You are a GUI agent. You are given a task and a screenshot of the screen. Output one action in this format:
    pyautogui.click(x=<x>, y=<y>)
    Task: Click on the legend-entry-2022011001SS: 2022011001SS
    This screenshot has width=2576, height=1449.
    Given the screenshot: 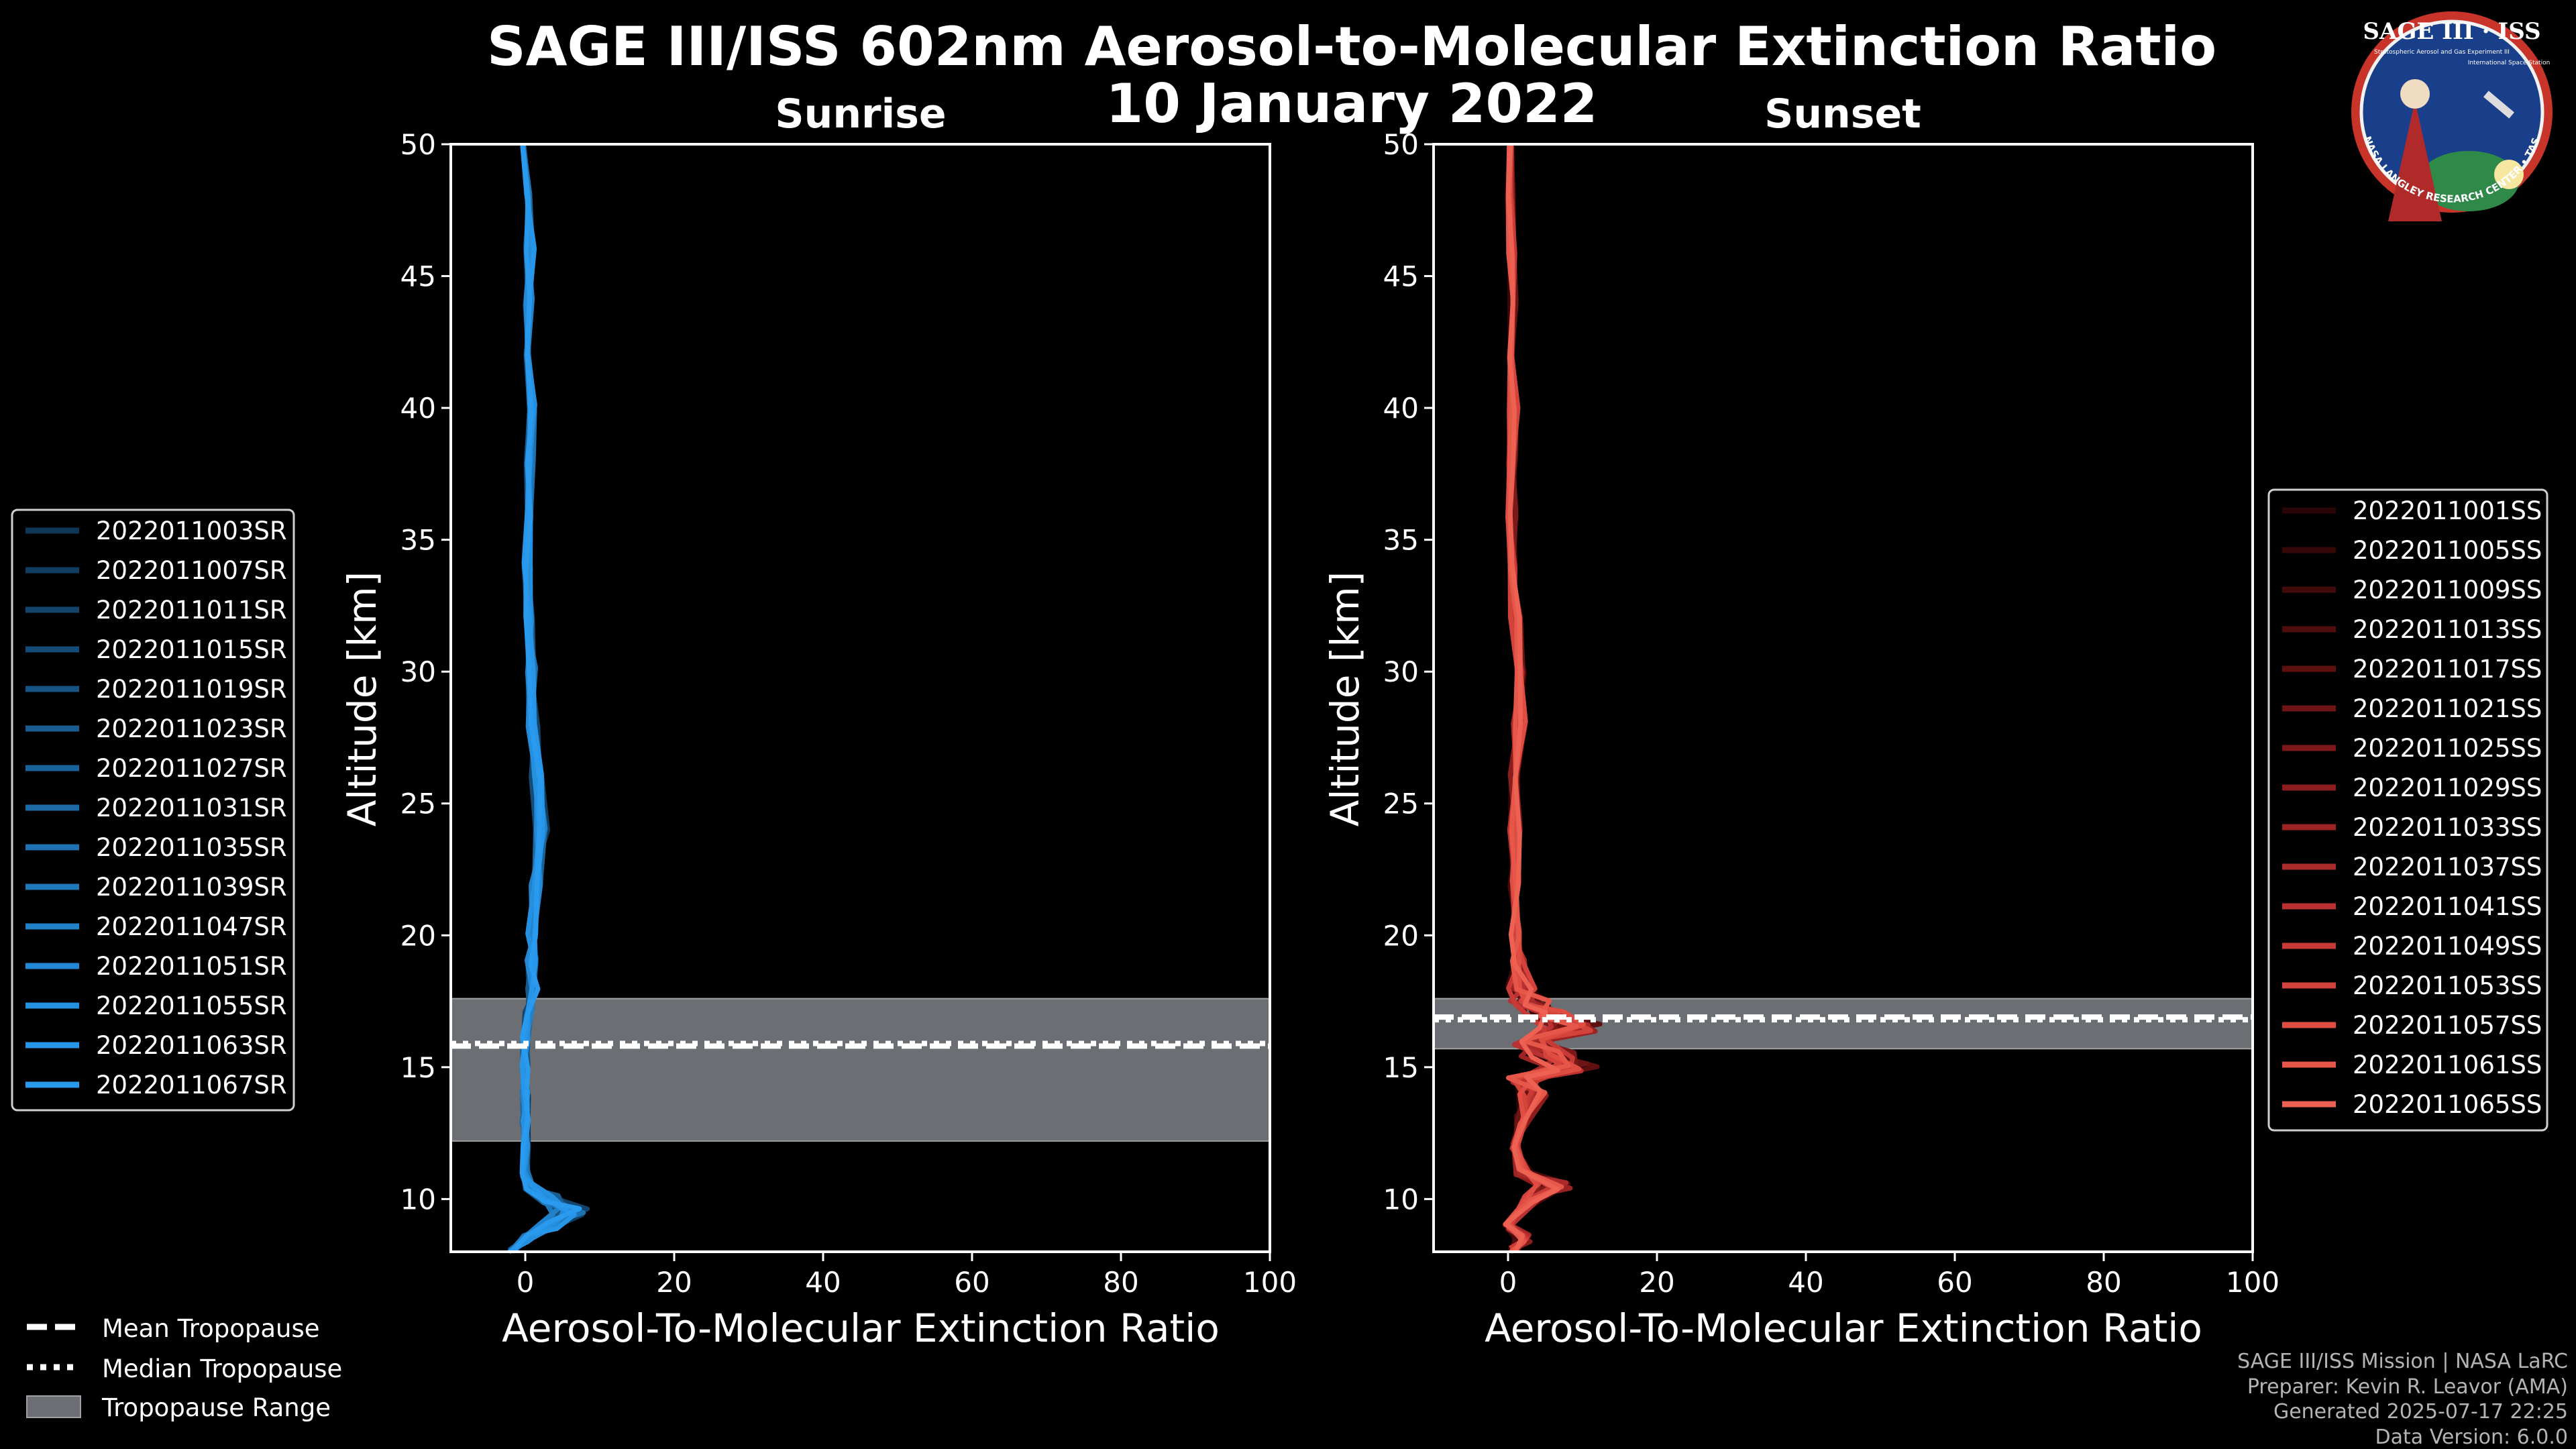 What is the action you would take?
    pyautogui.click(x=2447, y=510)
    